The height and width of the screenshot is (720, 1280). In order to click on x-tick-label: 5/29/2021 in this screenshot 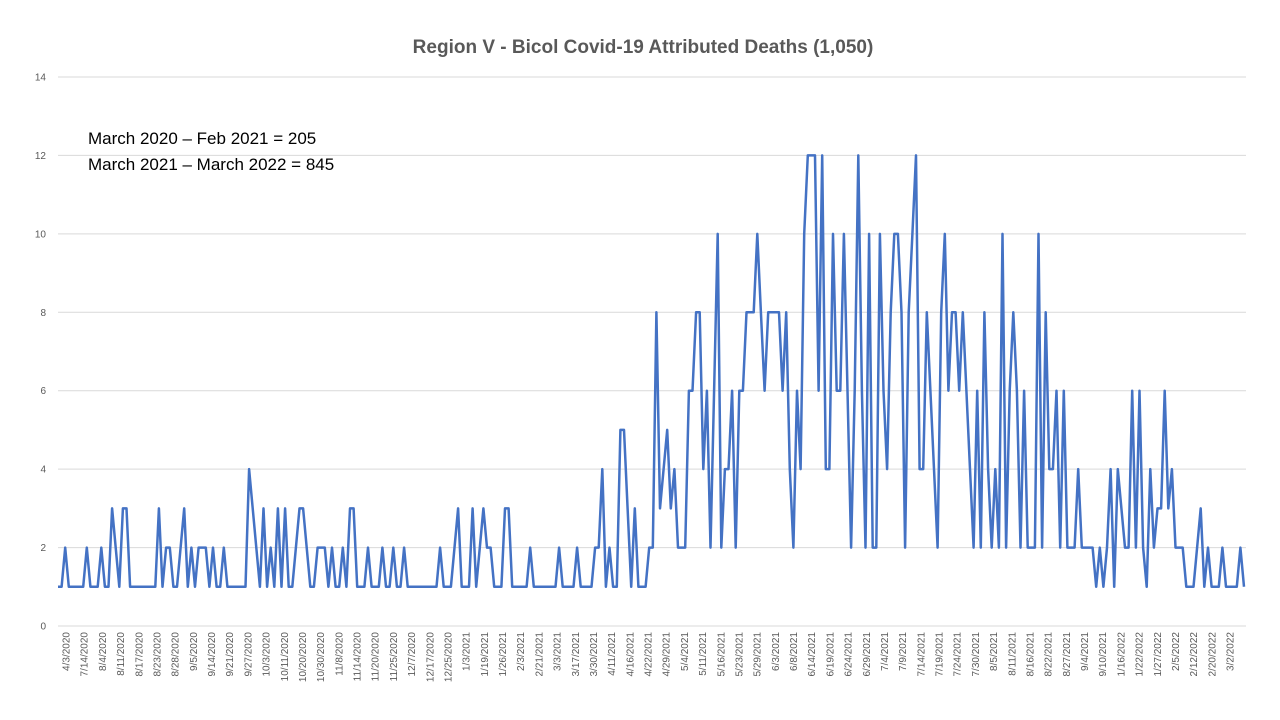, I will do `click(758, 654)`.